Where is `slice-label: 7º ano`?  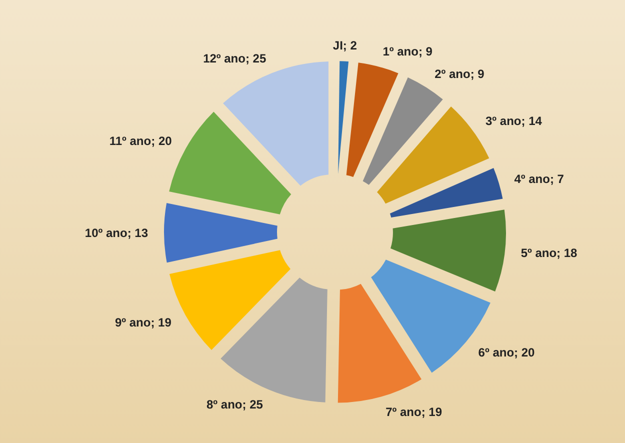
slice-label: 7º ano is located at coordinates (404, 412).